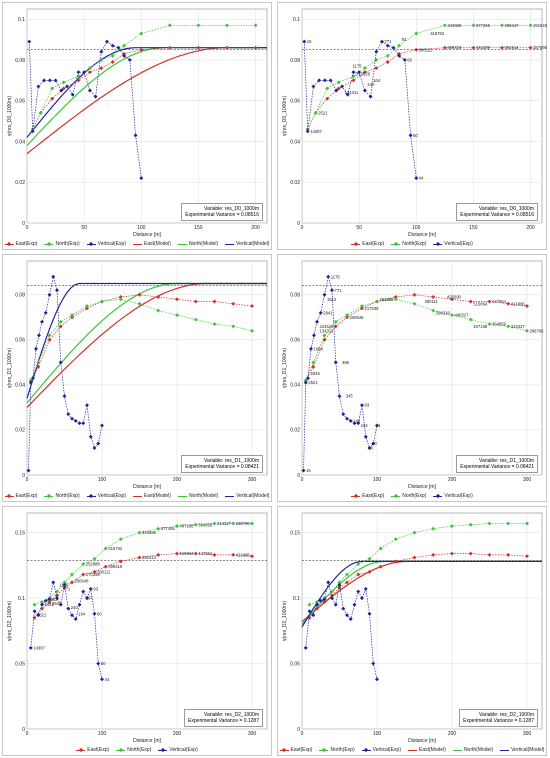 This screenshot has width=550, height=758. Describe the element at coordinates (93, 564) in the screenshot. I see `point-label: 252888` at that location.